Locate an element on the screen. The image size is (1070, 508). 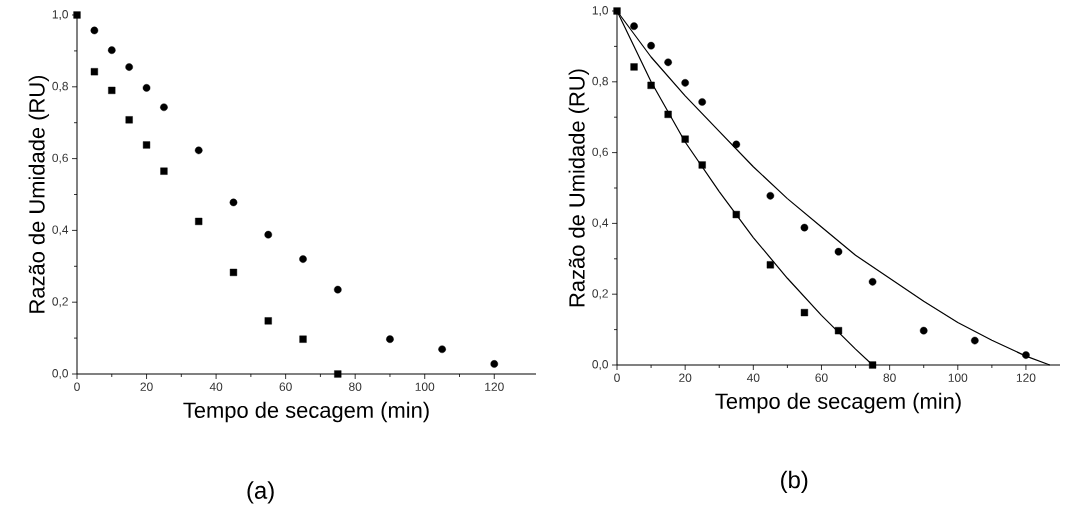
text: (b) is located at coordinates (794, 481).